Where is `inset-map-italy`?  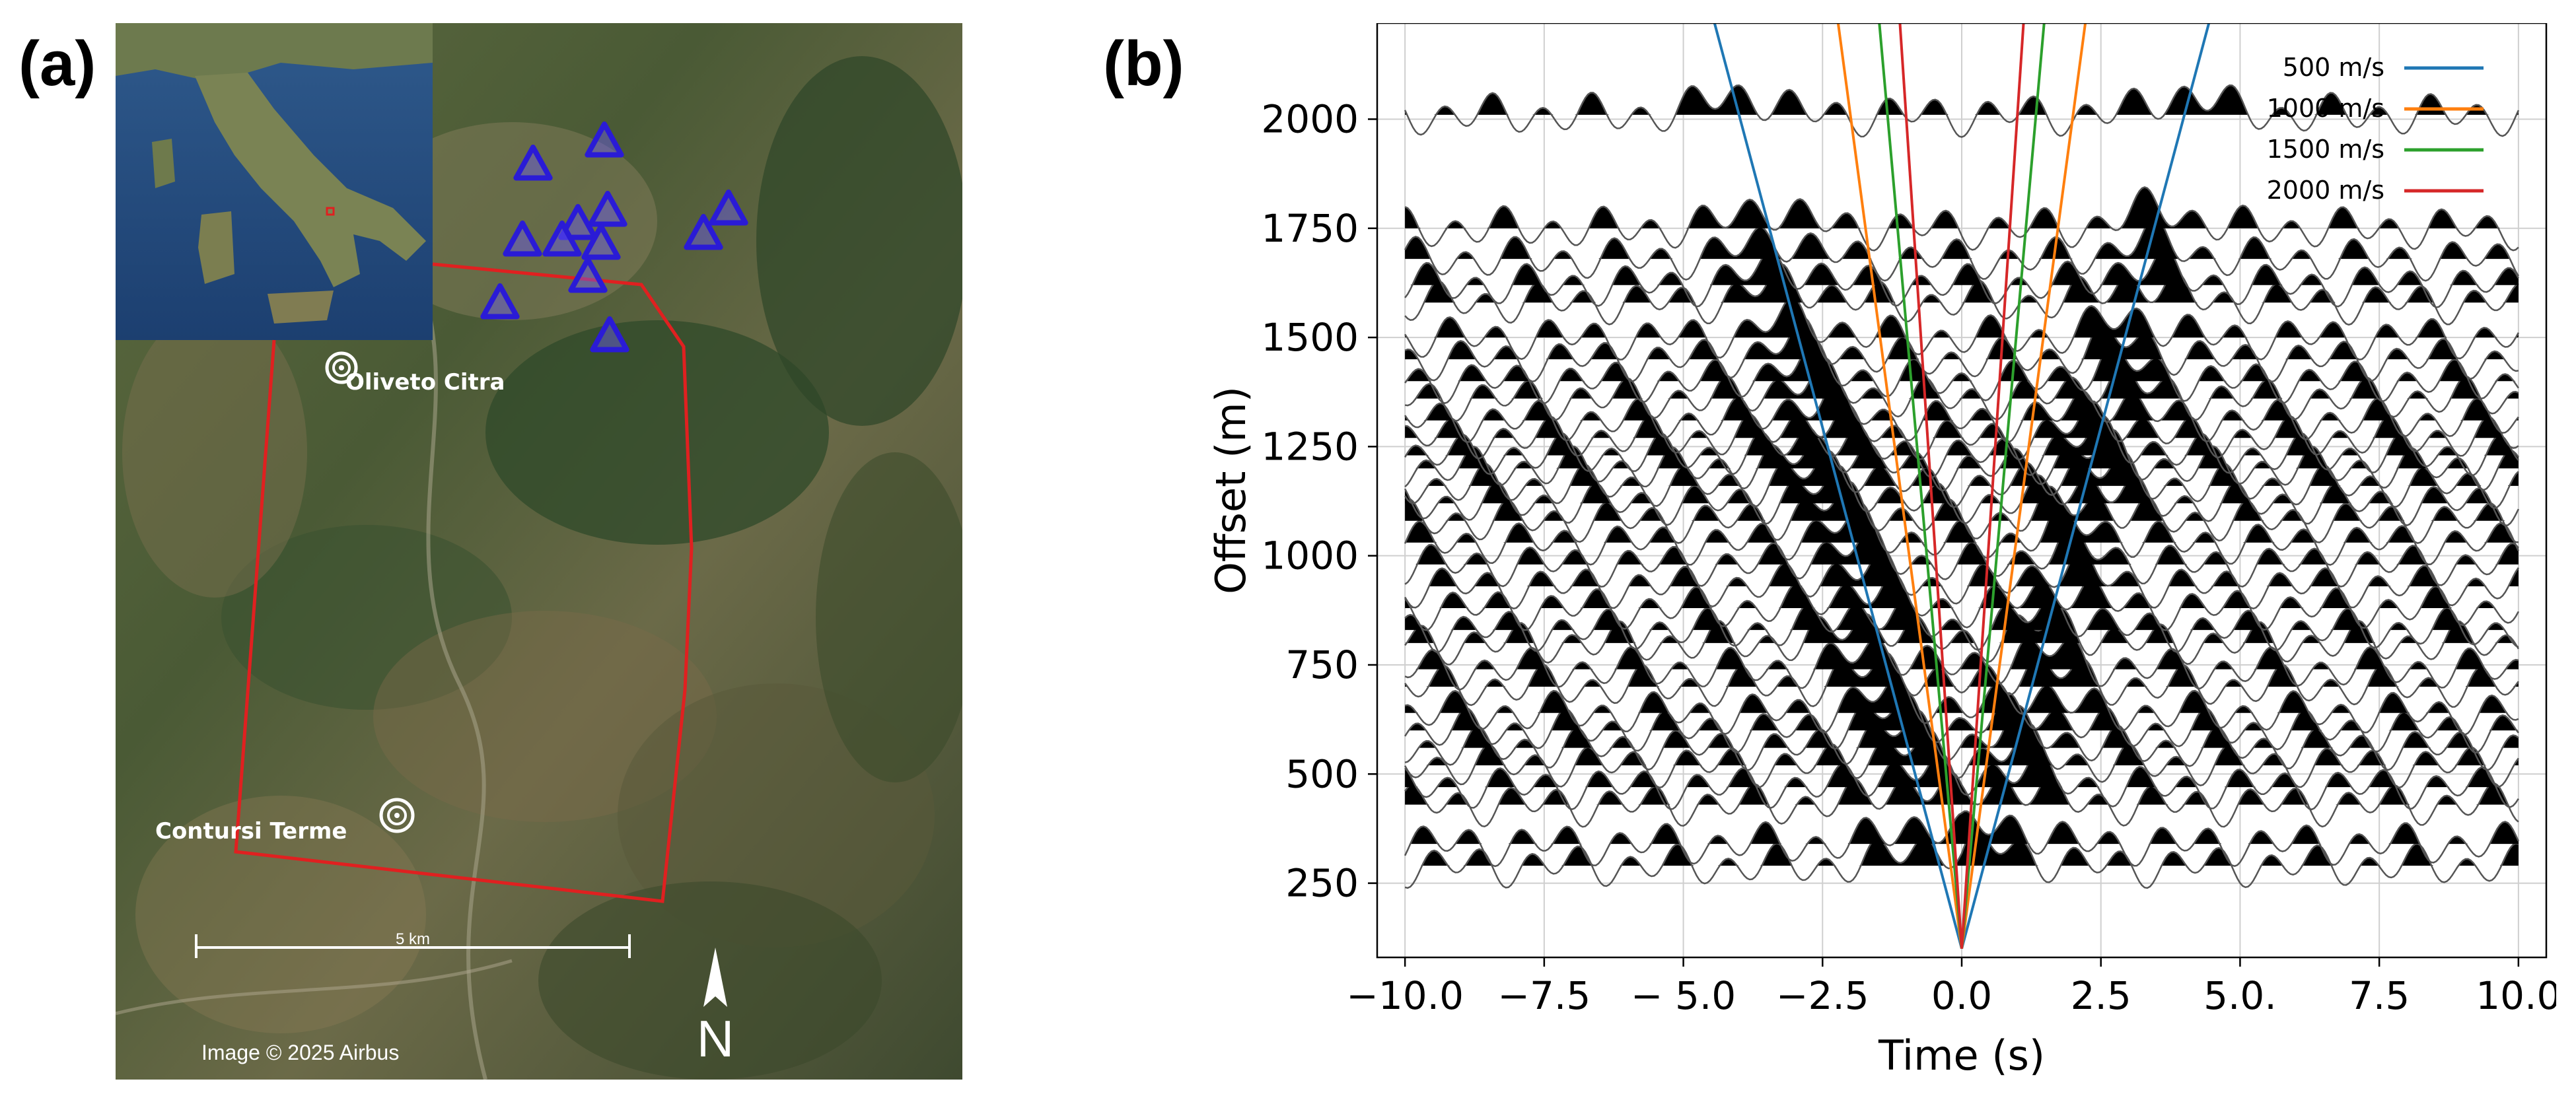 inset-map-italy is located at coordinates (274, 182).